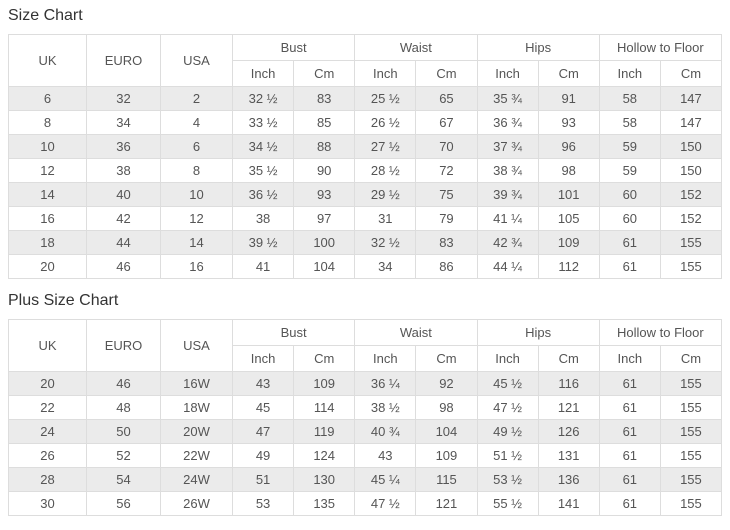  Describe the element at coordinates (324, 122) in the screenshot. I see `table-cell: 85` at that location.